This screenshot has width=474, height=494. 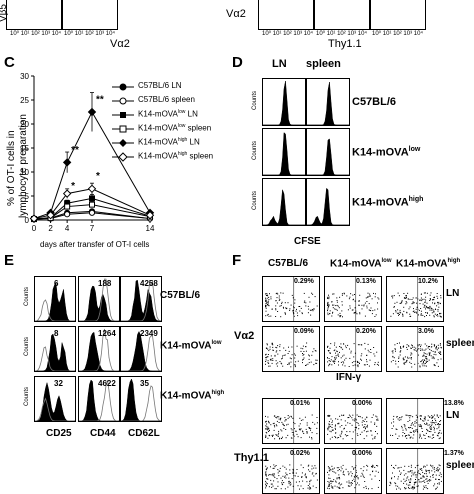 I want to click on legend-text: C57BL/6 LN, so click(x=160, y=85).